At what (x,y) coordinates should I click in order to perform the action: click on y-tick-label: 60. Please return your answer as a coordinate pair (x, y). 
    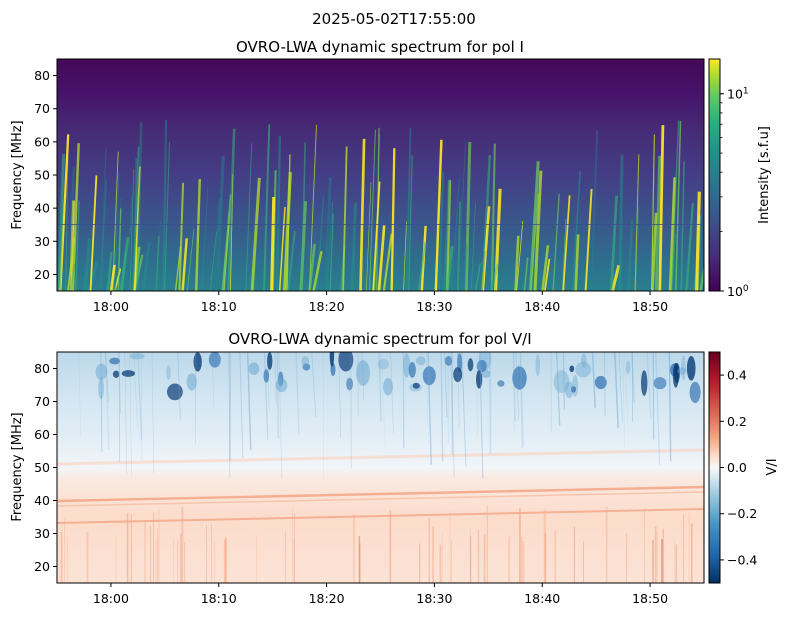
    Looking at the image, I should click on (42, 141).